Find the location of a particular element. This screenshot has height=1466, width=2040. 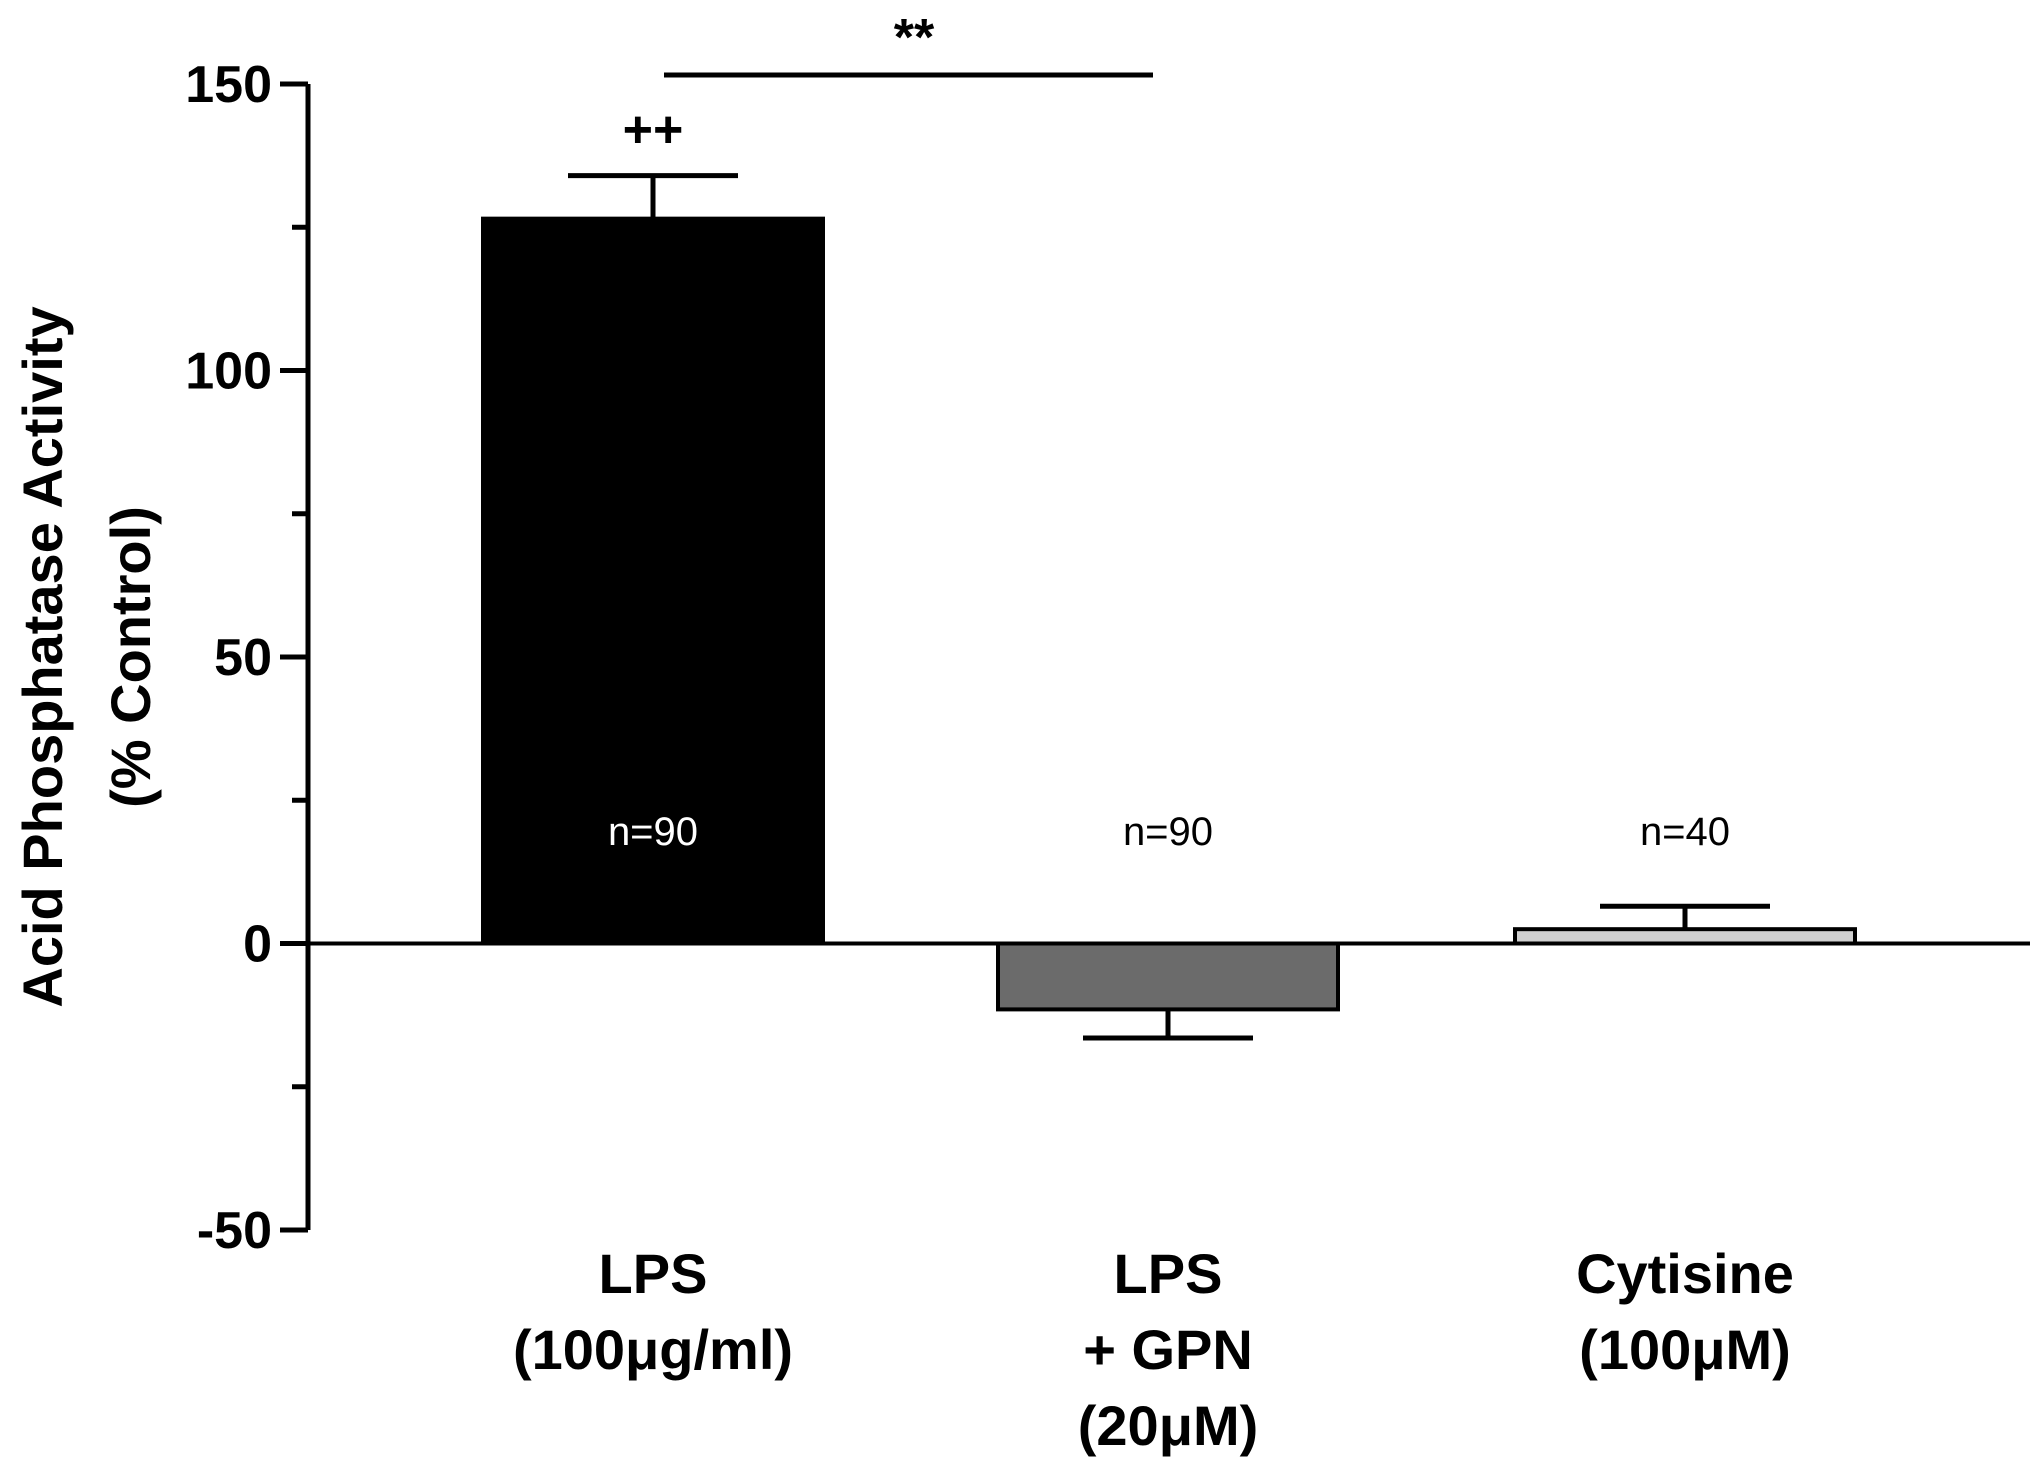

x-category-line: (20μM) is located at coordinates (1168, 1425).